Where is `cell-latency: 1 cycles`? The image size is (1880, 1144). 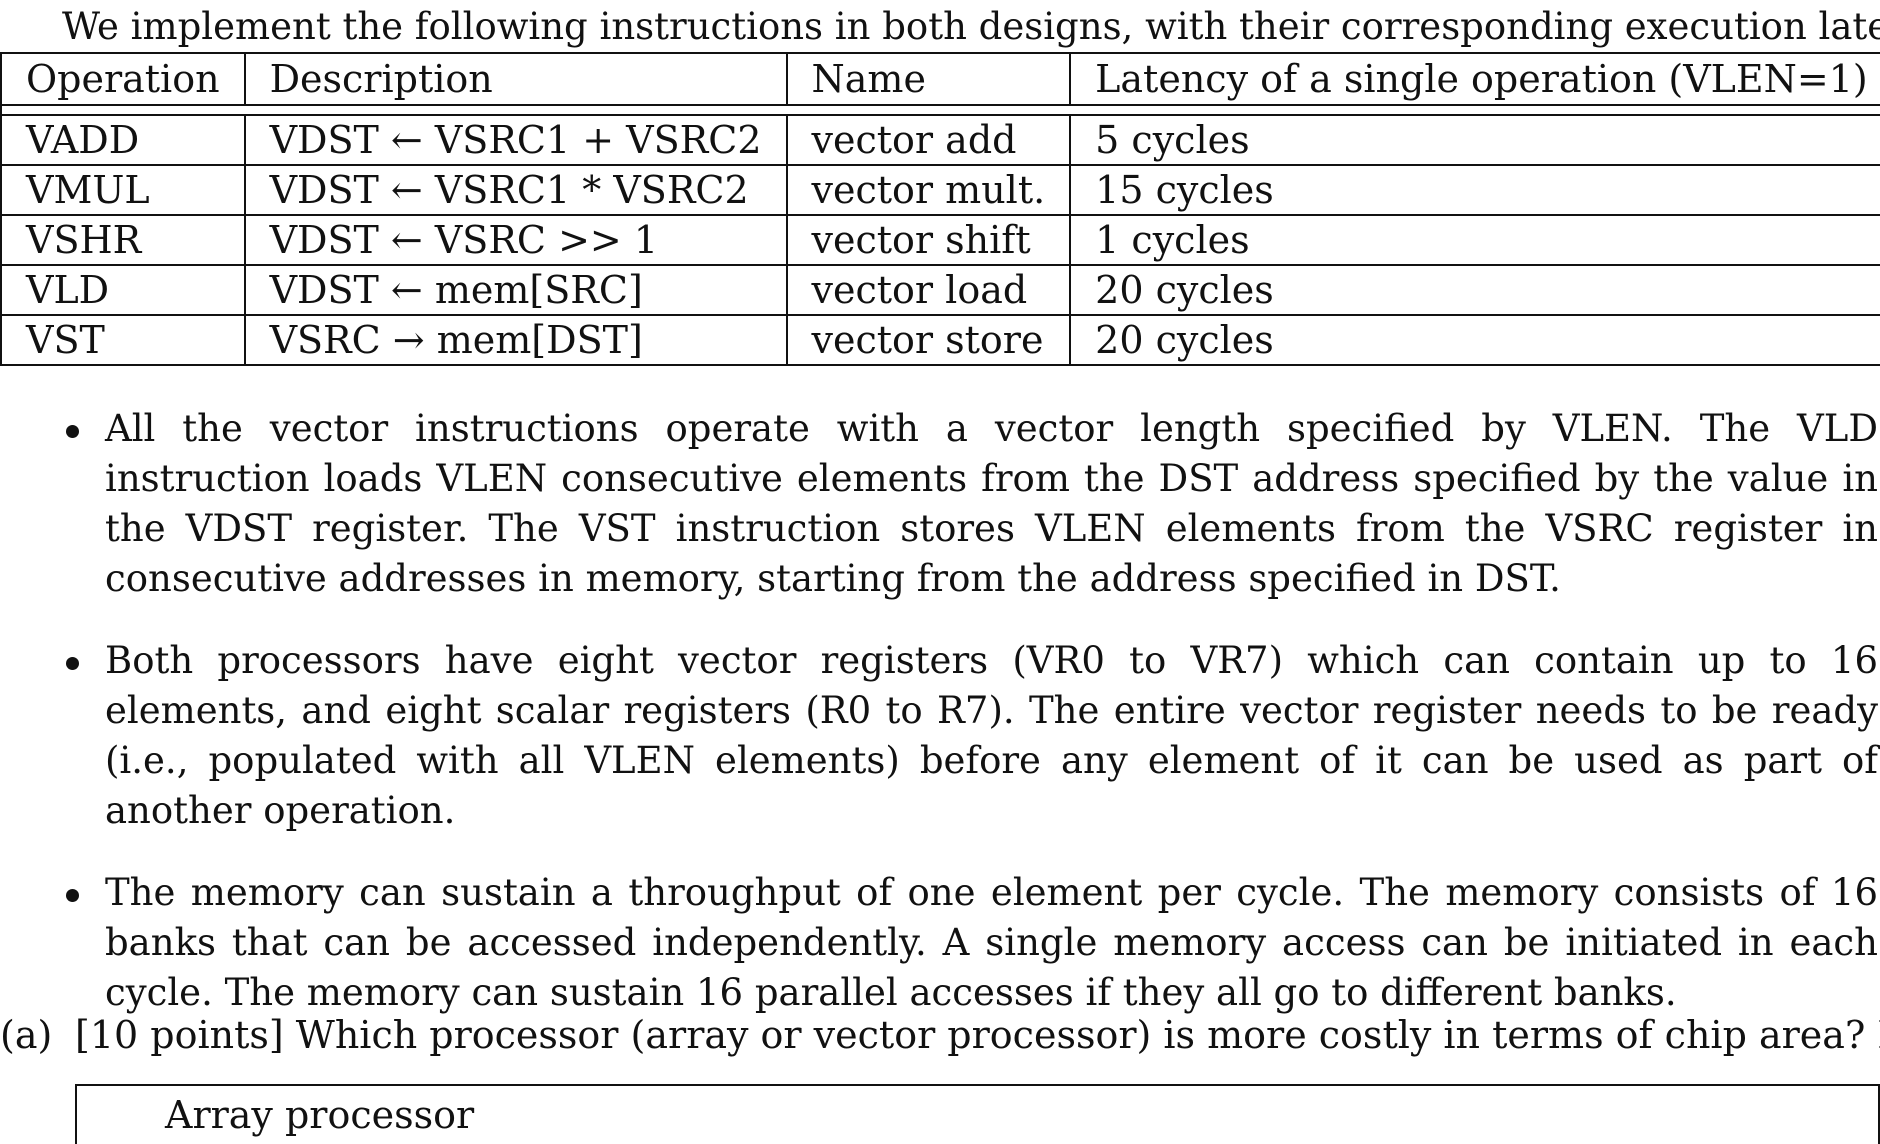
cell-latency: 1 cycles is located at coordinates (1474, 240).